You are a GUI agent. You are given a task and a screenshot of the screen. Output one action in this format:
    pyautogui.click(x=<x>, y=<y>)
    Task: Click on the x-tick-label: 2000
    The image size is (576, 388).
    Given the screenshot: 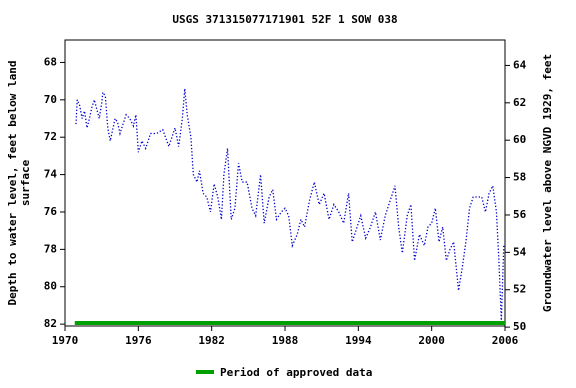 What is the action you would take?
    pyautogui.click(x=431, y=340)
    